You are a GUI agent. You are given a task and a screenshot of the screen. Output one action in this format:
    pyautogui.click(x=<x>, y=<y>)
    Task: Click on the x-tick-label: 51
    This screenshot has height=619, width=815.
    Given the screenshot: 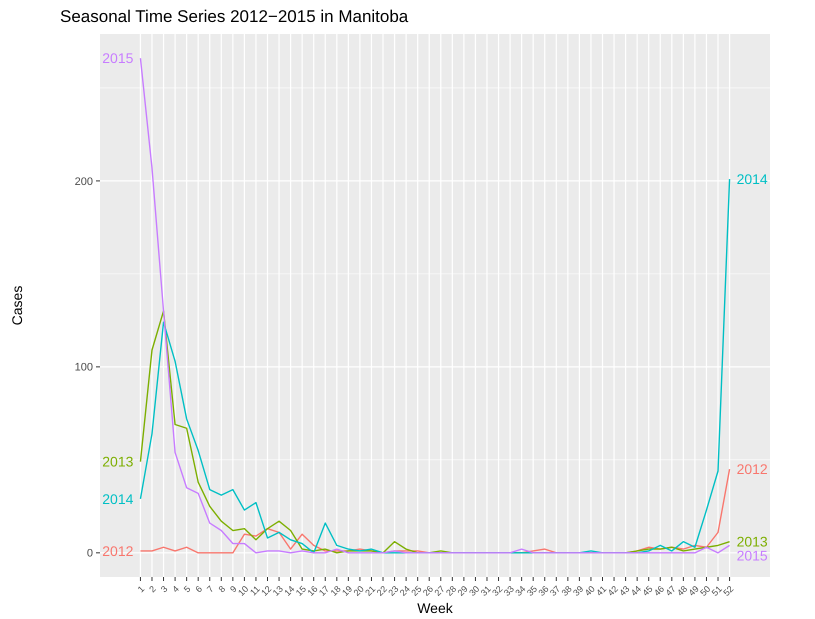 What is the action you would take?
    pyautogui.click(x=717, y=591)
    